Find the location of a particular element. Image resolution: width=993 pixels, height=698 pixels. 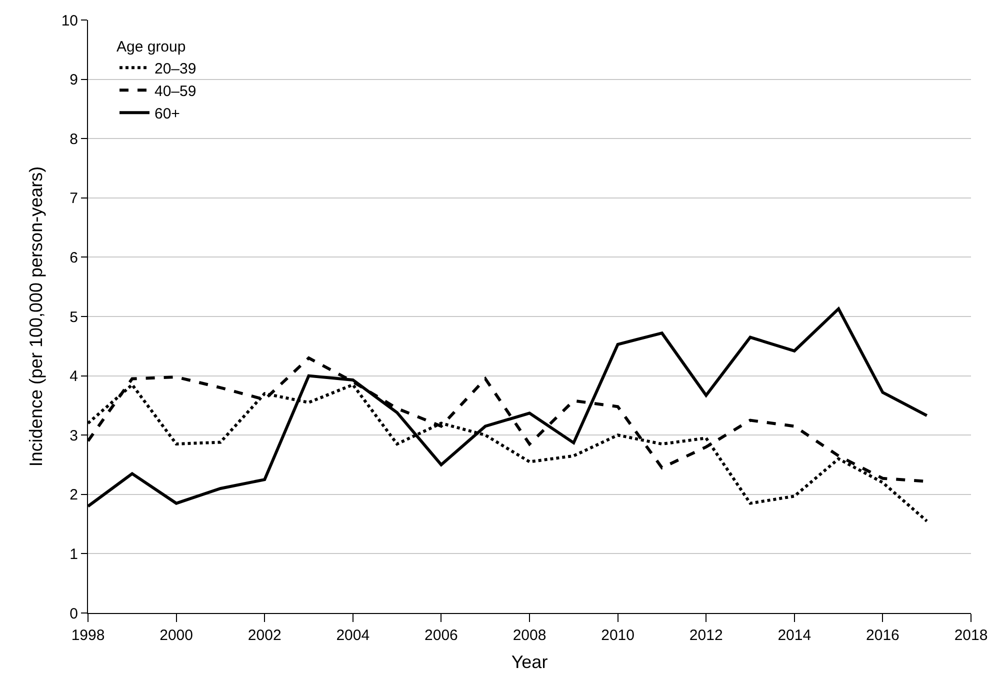

y-tick-label: 8 is located at coordinates (74, 139).